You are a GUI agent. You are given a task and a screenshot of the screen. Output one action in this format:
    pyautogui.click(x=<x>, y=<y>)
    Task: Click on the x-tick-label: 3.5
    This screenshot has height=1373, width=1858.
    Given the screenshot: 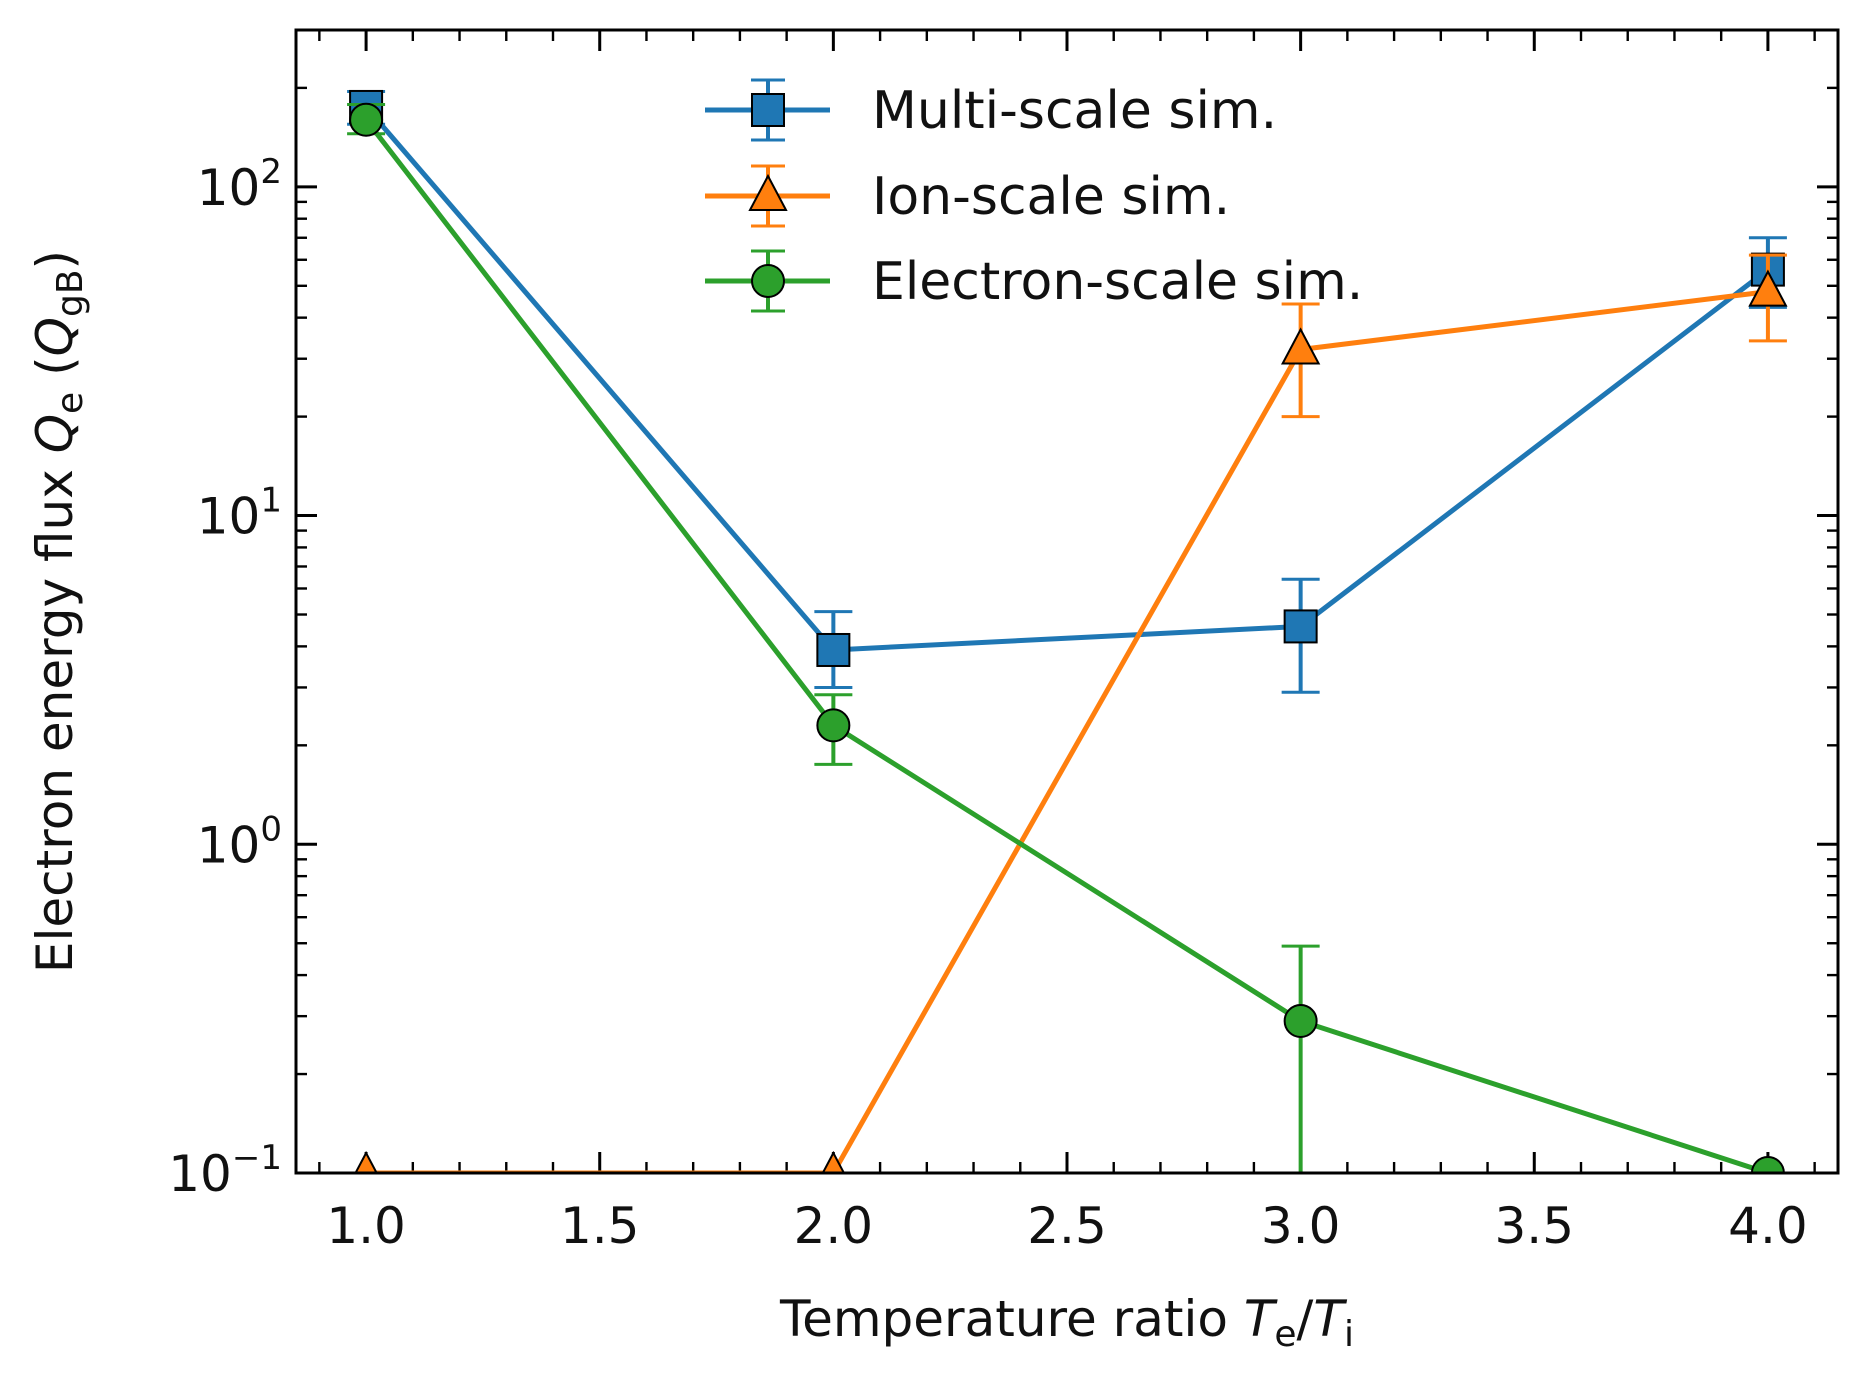 What is the action you would take?
    pyautogui.click(x=1535, y=1226)
    